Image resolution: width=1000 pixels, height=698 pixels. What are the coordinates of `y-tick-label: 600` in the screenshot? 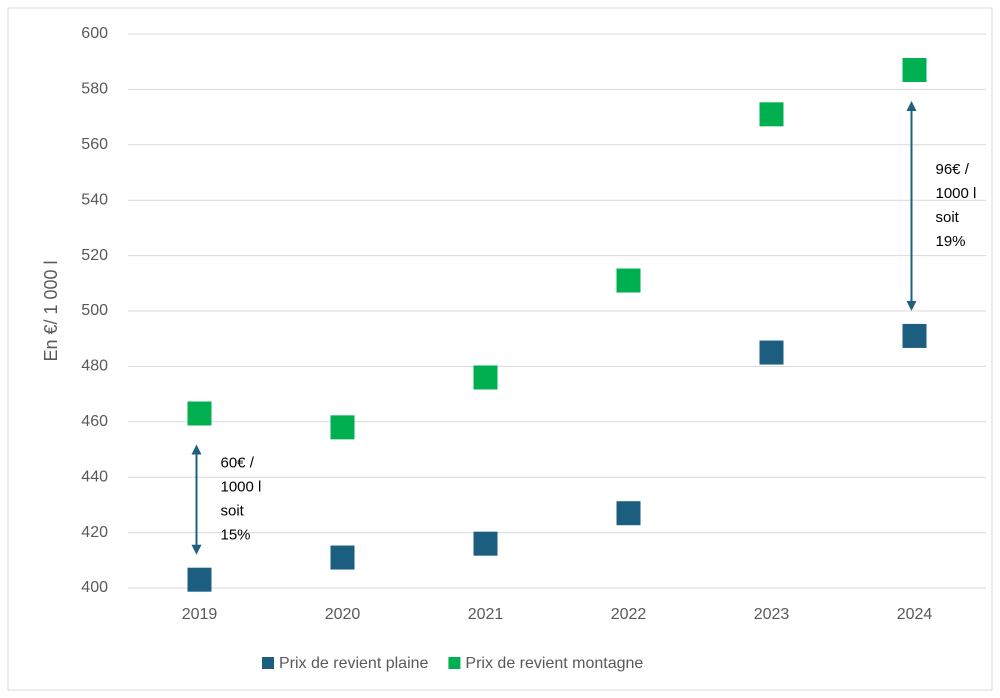 It's located at (94, 33).